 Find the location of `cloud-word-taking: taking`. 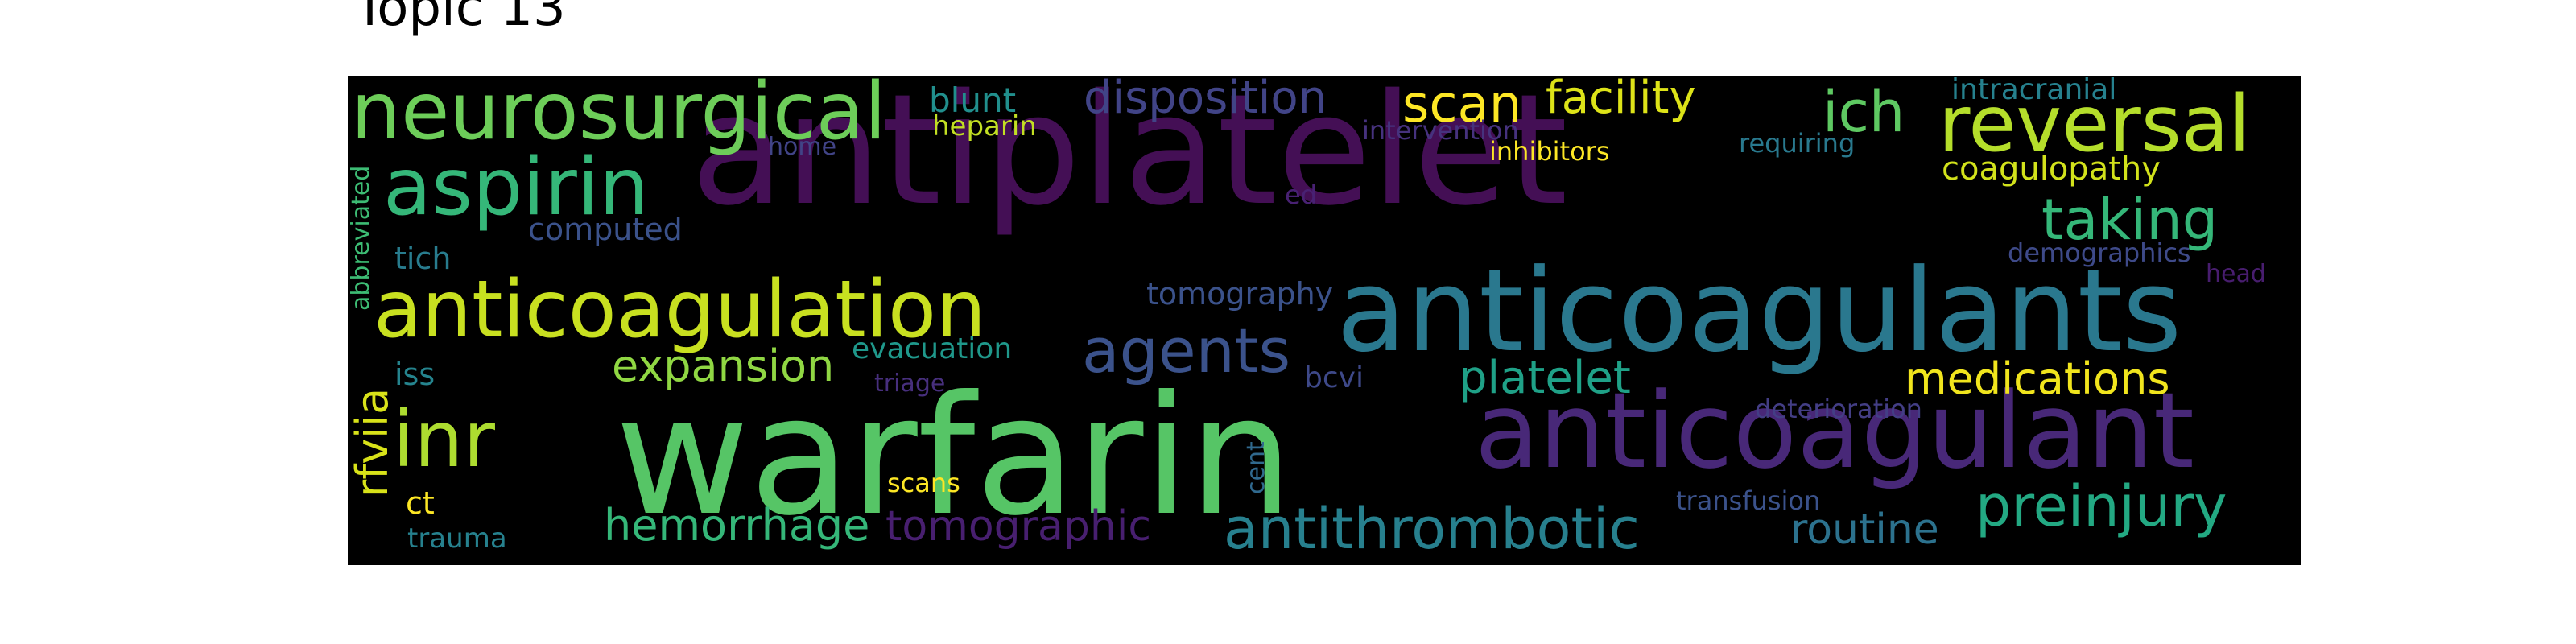

cloud-word-taking: taking is located at coordinates (2130, 220).